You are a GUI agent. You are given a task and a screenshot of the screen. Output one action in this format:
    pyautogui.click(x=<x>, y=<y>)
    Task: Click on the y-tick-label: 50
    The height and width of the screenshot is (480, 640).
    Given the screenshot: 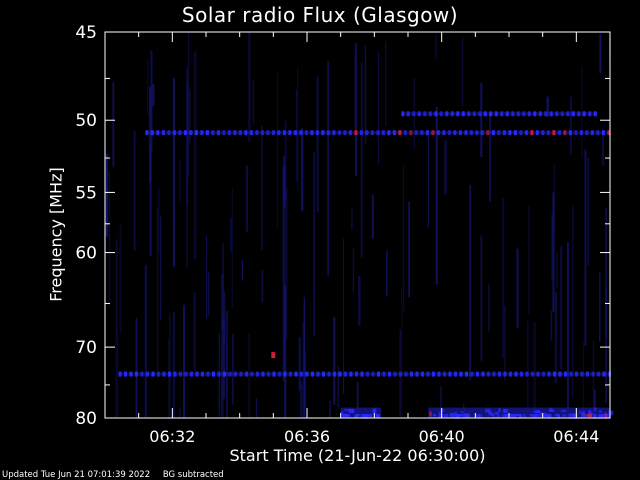 What is the action you would take?
    pyautogui.click(x=86, y=121)
    